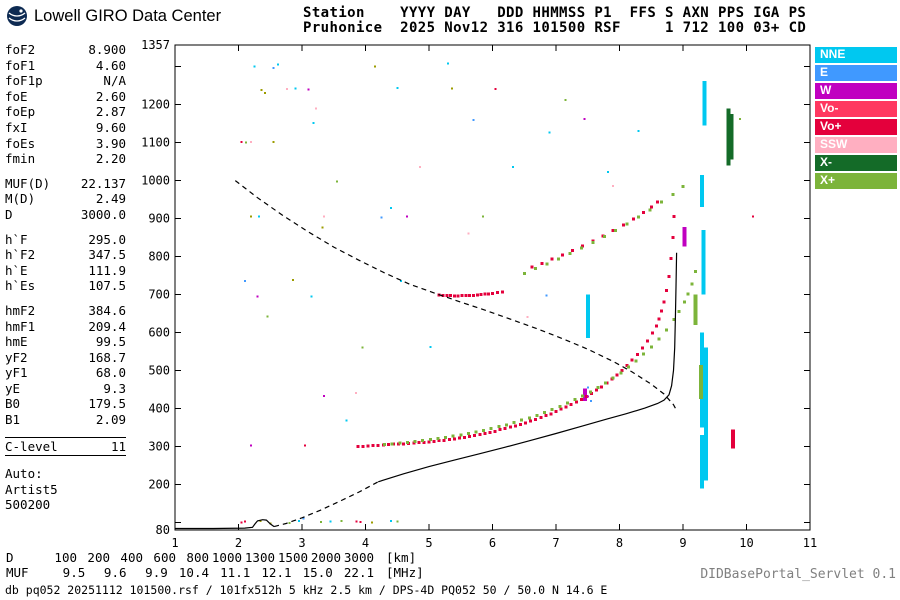 The height and width of the screenshot is (600, 900). What do you see at coordinates (619, 543) in the screenshot?
I see `x-tick-label: 8` at bounding box center [619, 543].